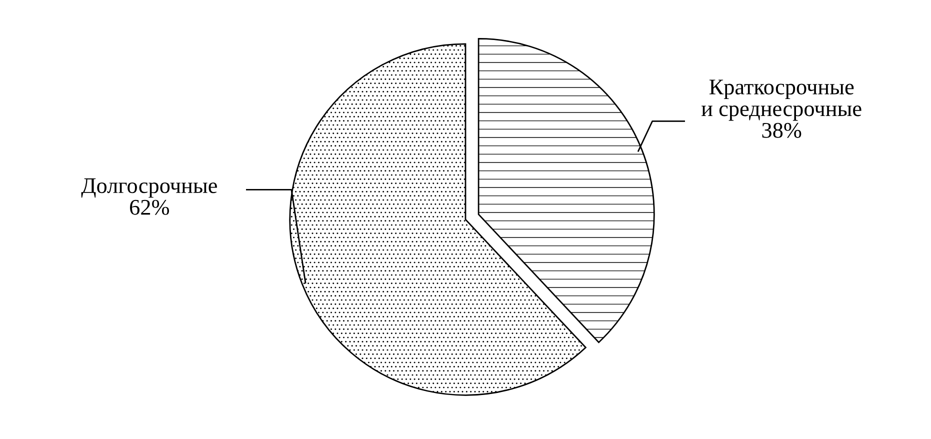 This screenshot has width=931, height=439. Describe the element at coordinates (782, 130) in the screenshot. I see `data-label: 38%` at that location.